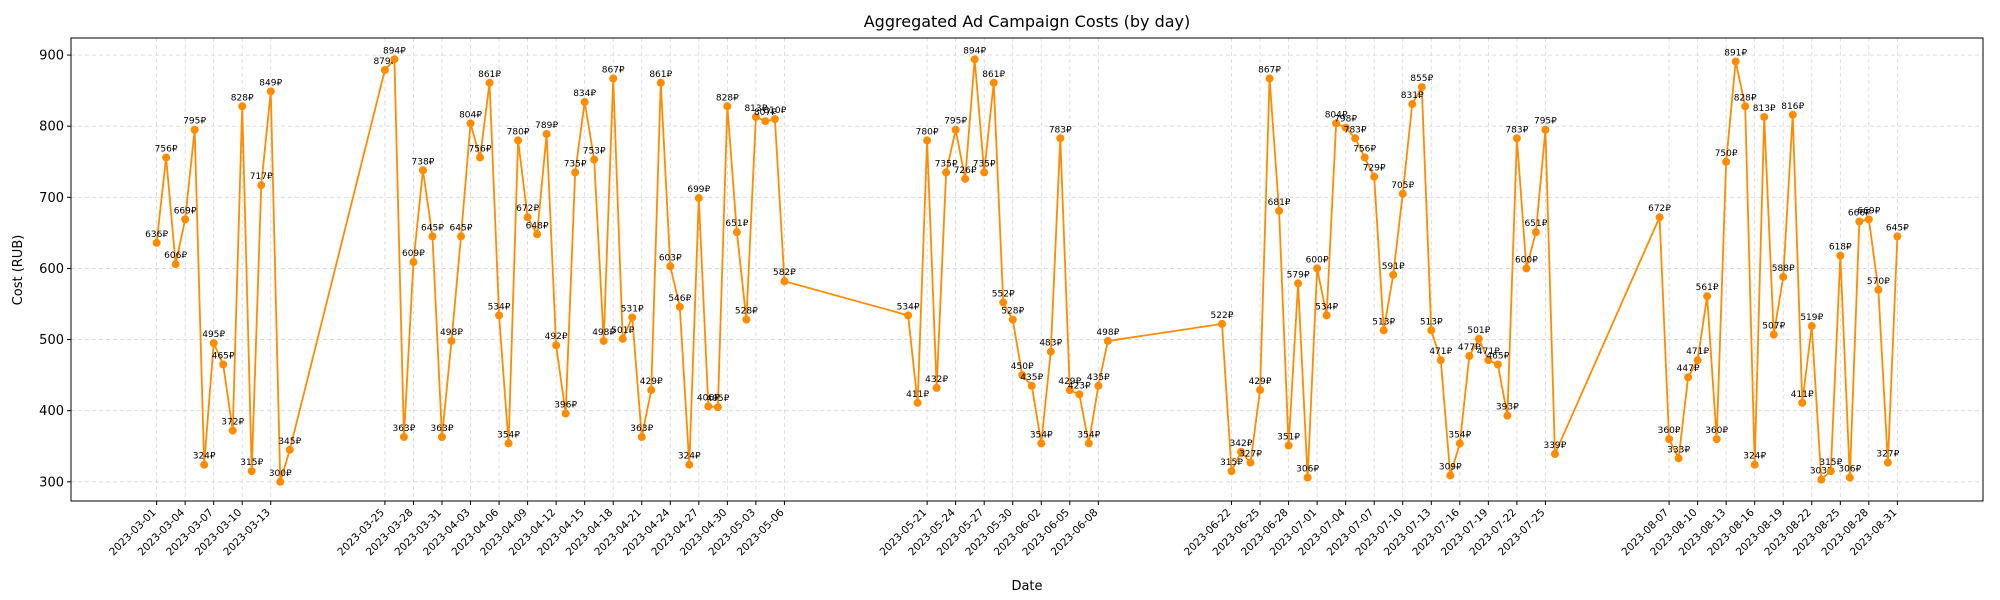 Image resolution: width=2000 pixels, height=600 pixels. What do you see at coordinates (936, 380) in the screenshot?
I see `data-label: 432₽` at bounding box center [936, 380].